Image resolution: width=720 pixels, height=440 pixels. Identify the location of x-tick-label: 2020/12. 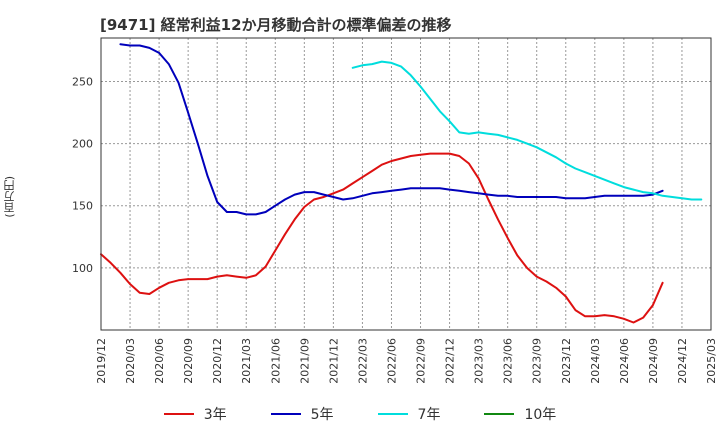
(217, 361).